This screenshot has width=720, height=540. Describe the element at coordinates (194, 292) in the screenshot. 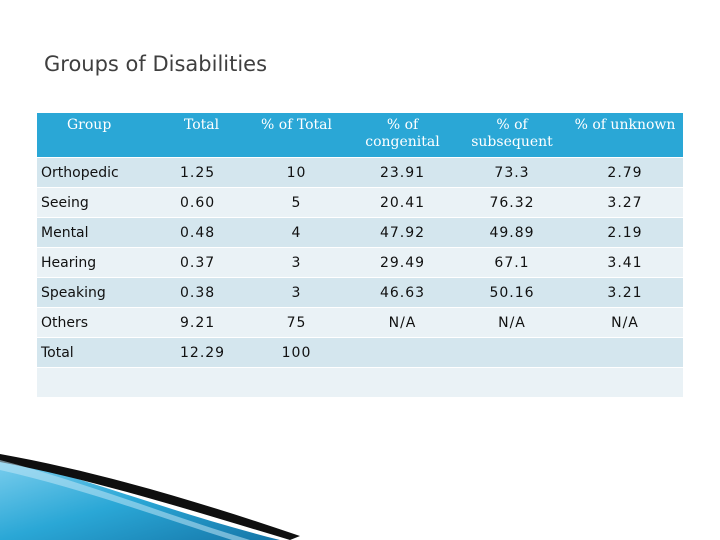

I see `cell-total: 0.38` at that location.